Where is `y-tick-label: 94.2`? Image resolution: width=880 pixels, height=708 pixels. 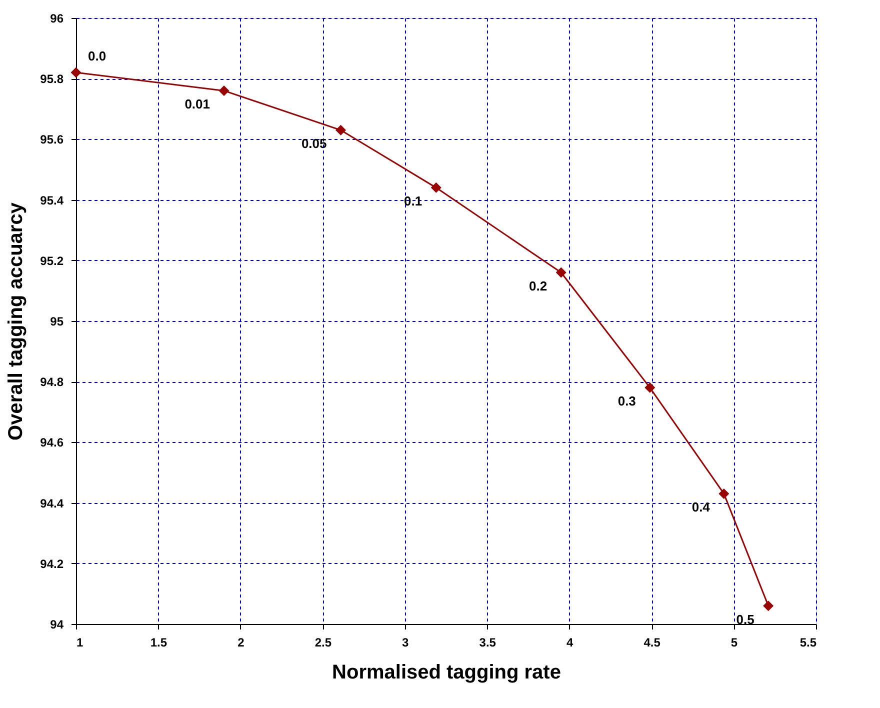 y-tick-label: 94.2 is located at coordinates (52, 563).